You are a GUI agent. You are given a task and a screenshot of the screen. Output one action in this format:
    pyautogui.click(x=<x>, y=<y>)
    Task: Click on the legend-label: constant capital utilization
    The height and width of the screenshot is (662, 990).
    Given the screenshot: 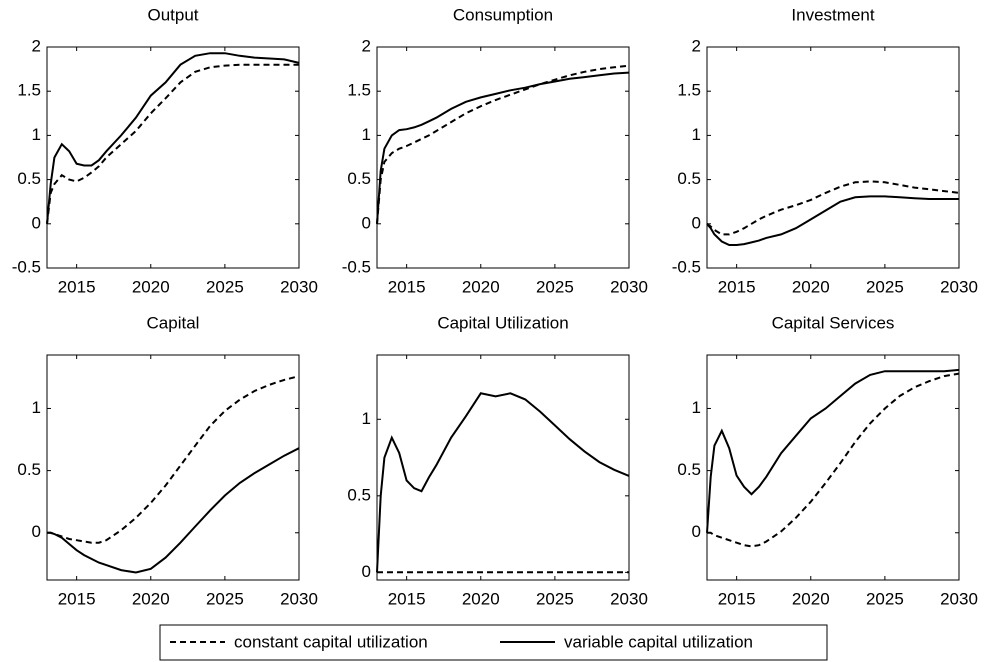 What is the action you would take?
    pyautogui.click(x=331, y=641)
    